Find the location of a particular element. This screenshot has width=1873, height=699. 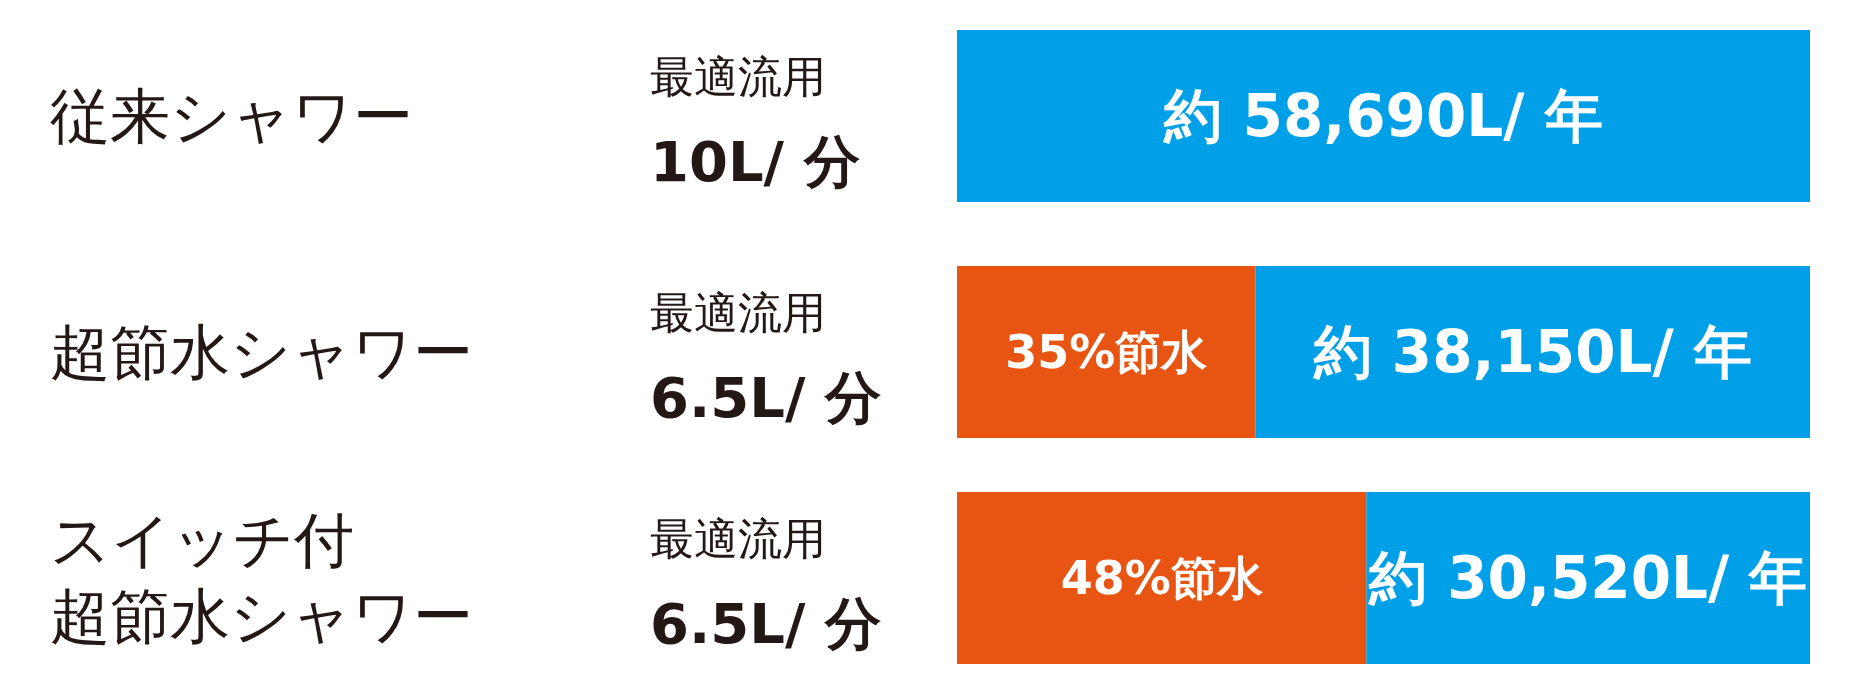

text: 最適流用 10L/ 分 is located at coordinates (755, 122).